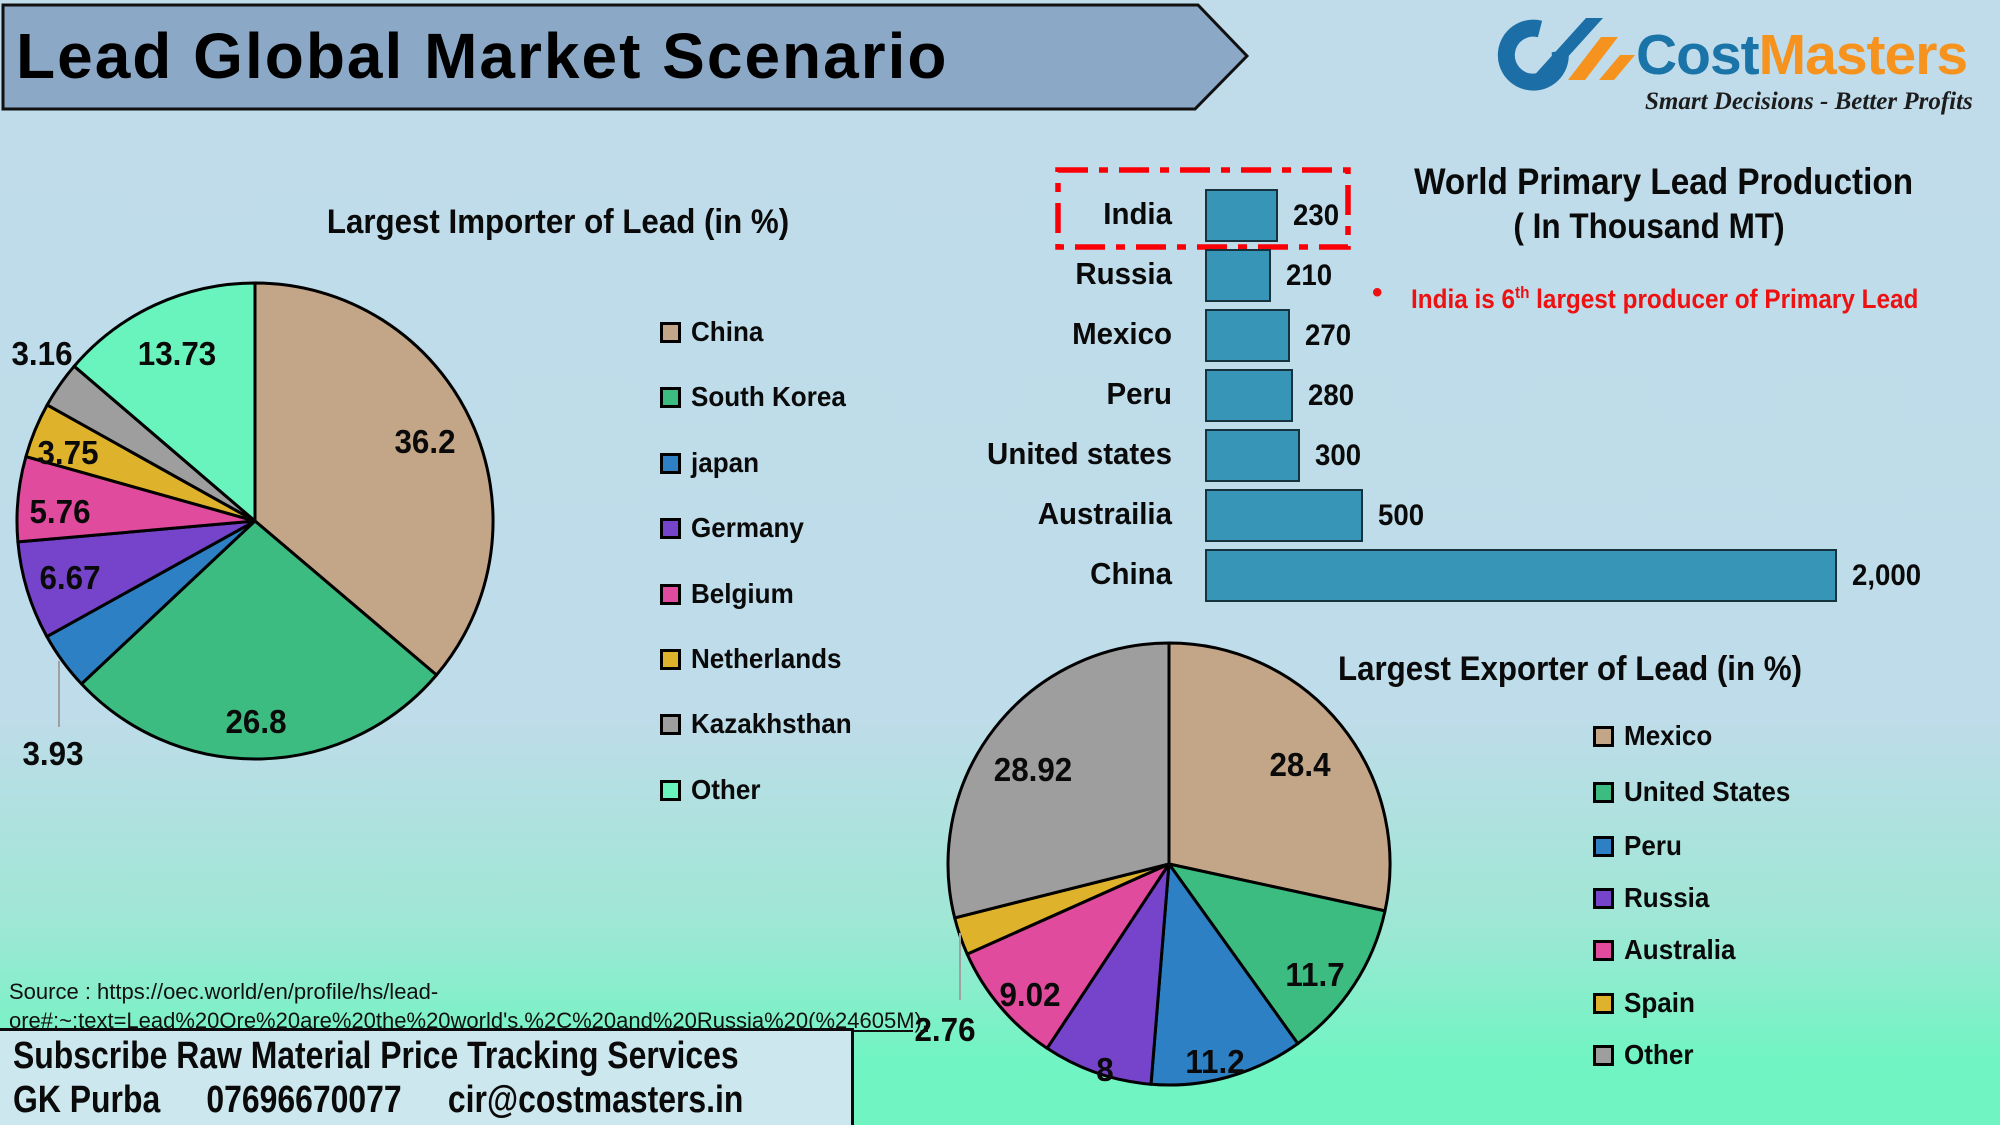  I want to click on legend-item-australia: Australia, so click(1668, 950).